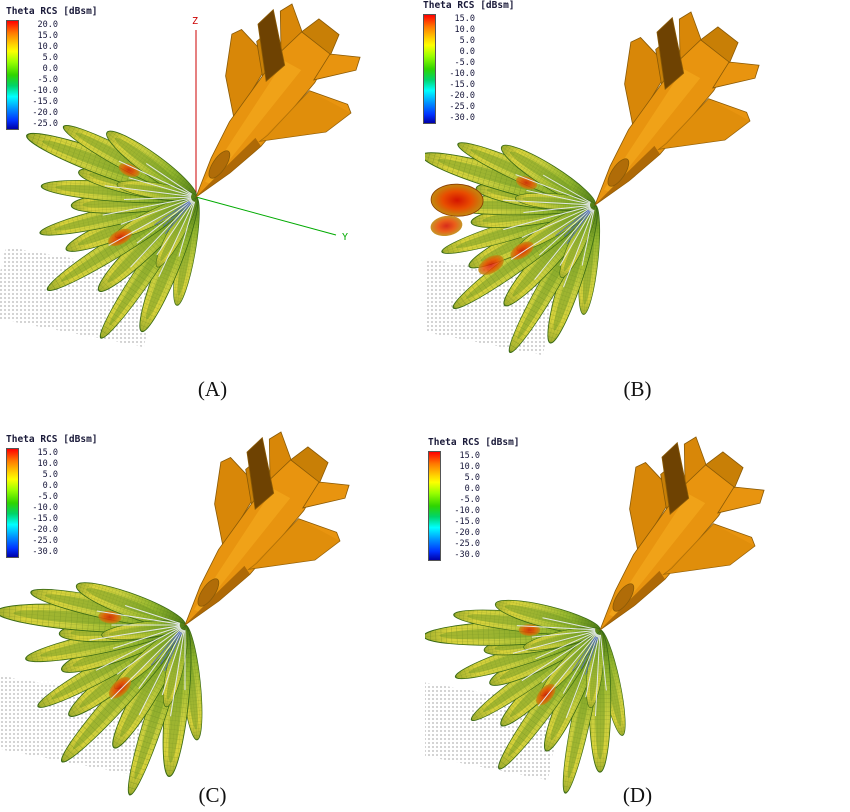 The height and width of the screenshot is (812, 850). Describe the element at coordinates (467, 229) in the screenshot. I see `hotspot-lobes` at that location.